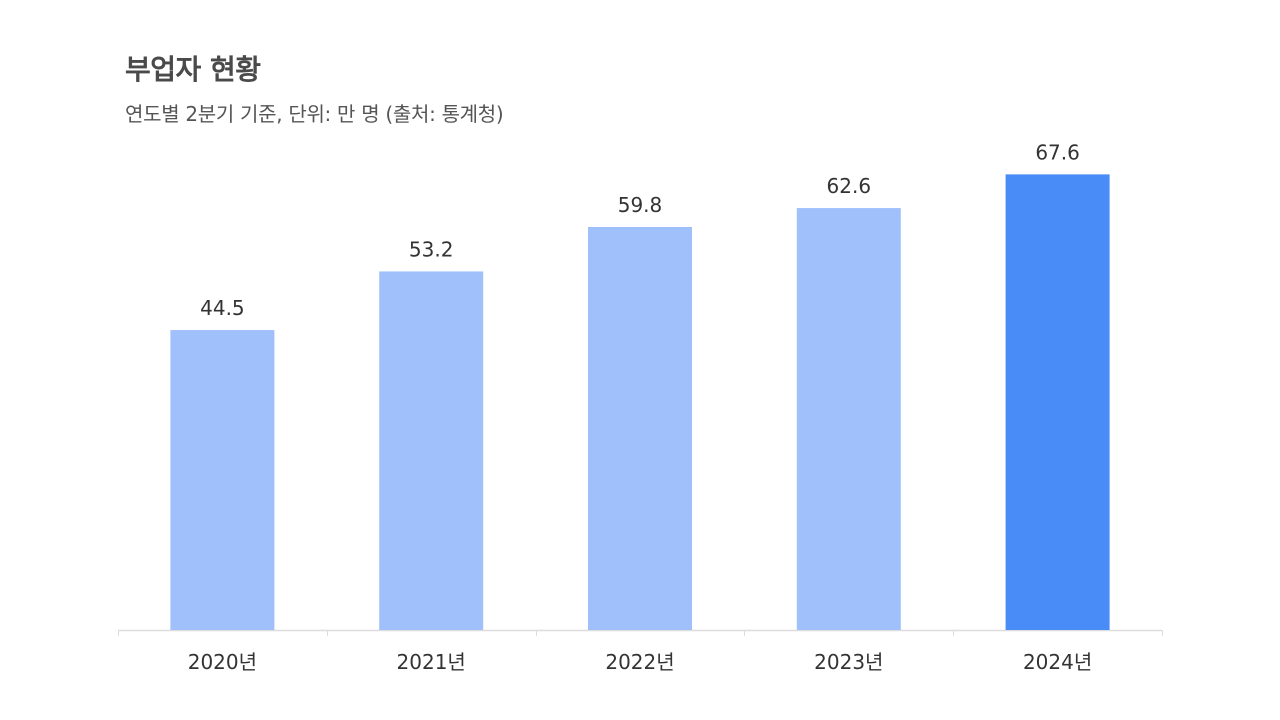 This screenshot has width=1280, height=720. Describe the element at coordinates (848, 419) in the screenshot. I see `bar-2023년` at that location.